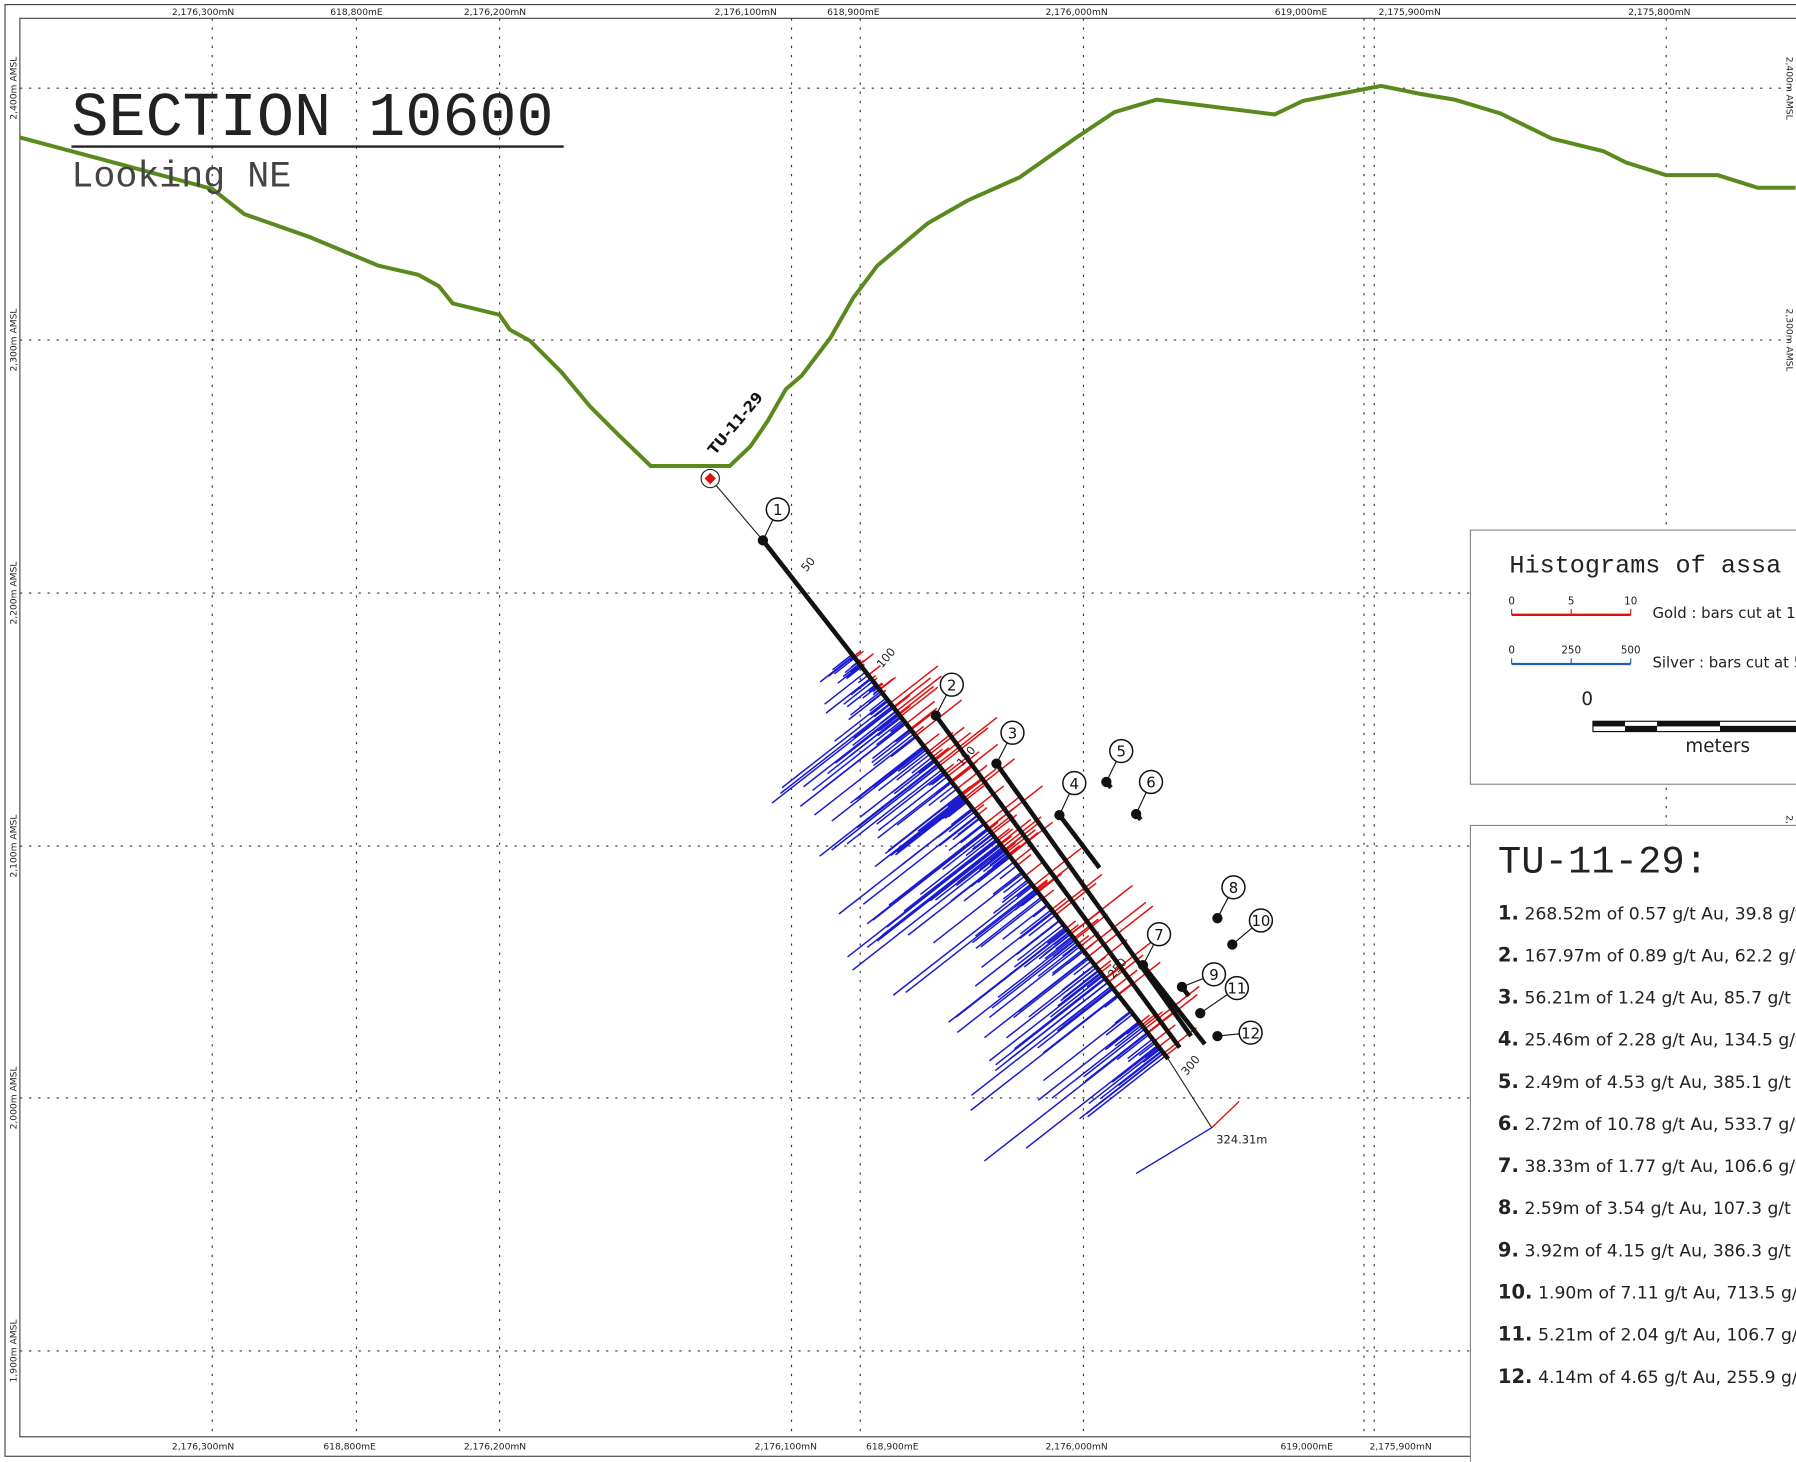 The width and height of the screenshot is (1796, 1462). I want to click on bottom-grid-label: 2,176,100mN, so click(786, 1447).